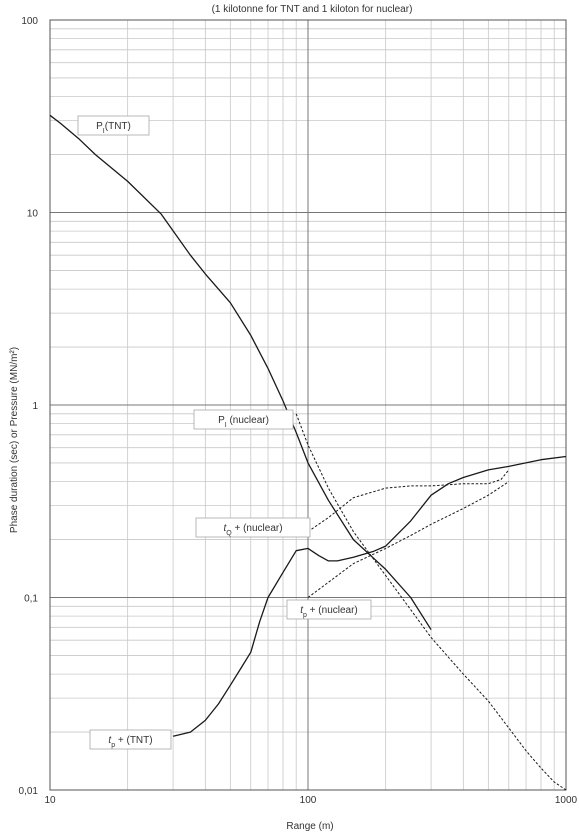 This screenshot has height=833, width=579. What do you see at coordinates (50, 800) in the screenshot?
I see `x-tick-label: 10` at bounding box center [50, 800].